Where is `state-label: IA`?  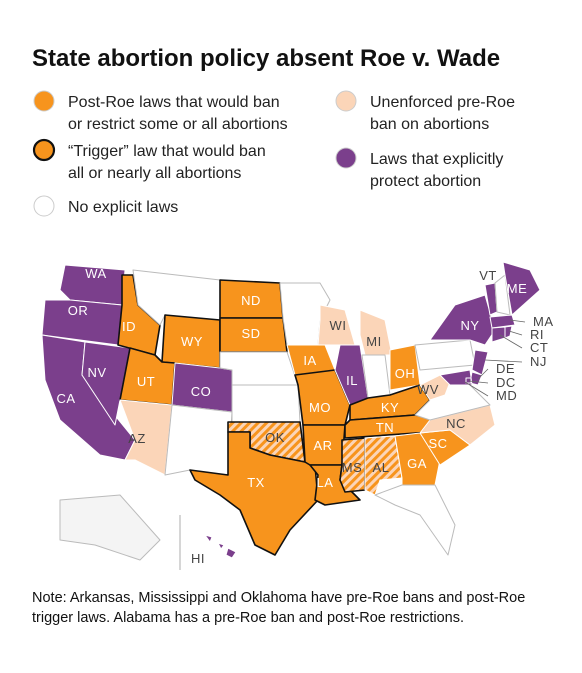 state-label: IA is located at coordinates (309, 360).